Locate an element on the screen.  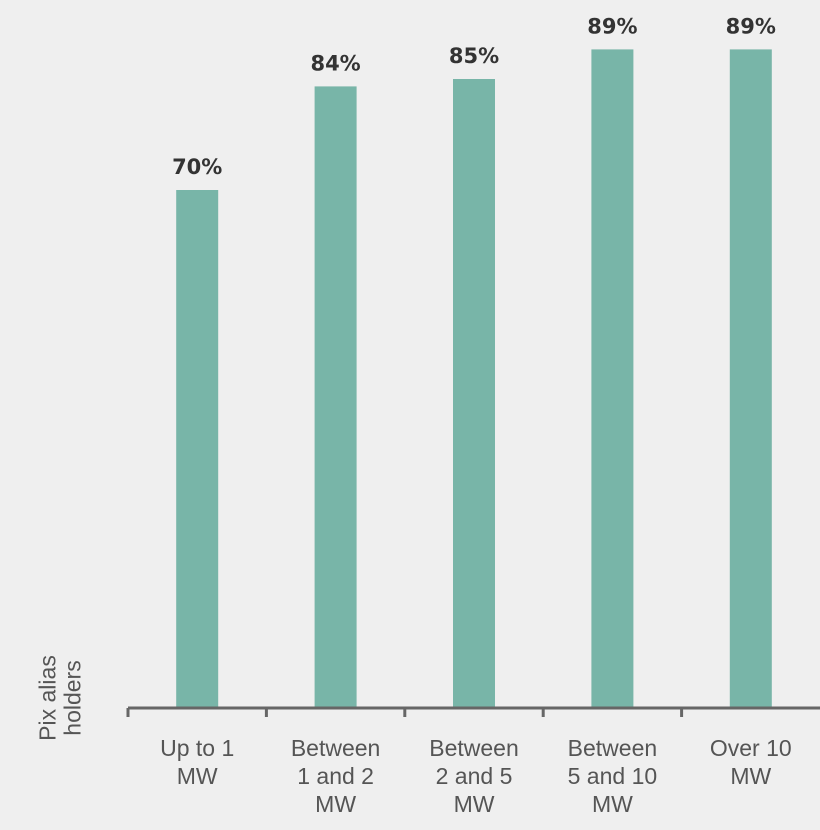
y-axis-label: Pix aliasholders is located at coordinates (60, 698).